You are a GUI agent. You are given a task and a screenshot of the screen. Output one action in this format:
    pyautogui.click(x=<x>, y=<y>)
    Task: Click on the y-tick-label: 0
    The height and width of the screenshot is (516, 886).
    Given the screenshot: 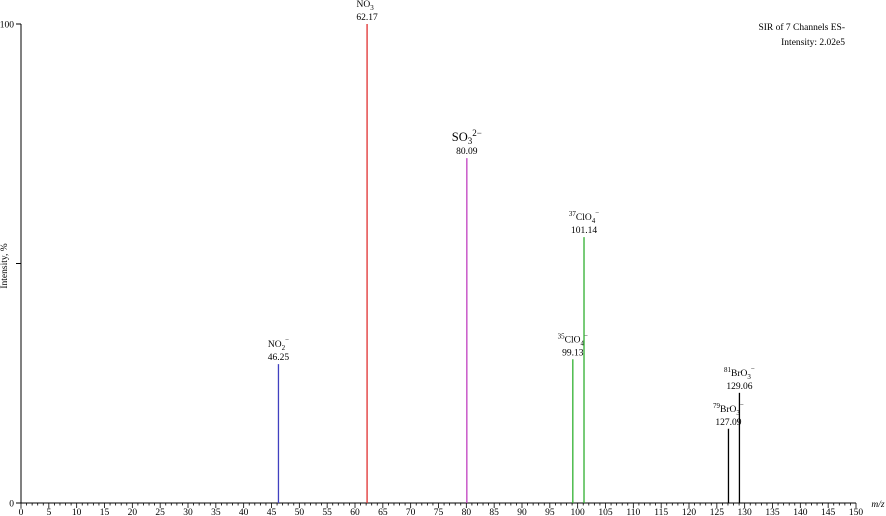 What is the action you would take?
    pyautogui.click(x=11, y=505)
    